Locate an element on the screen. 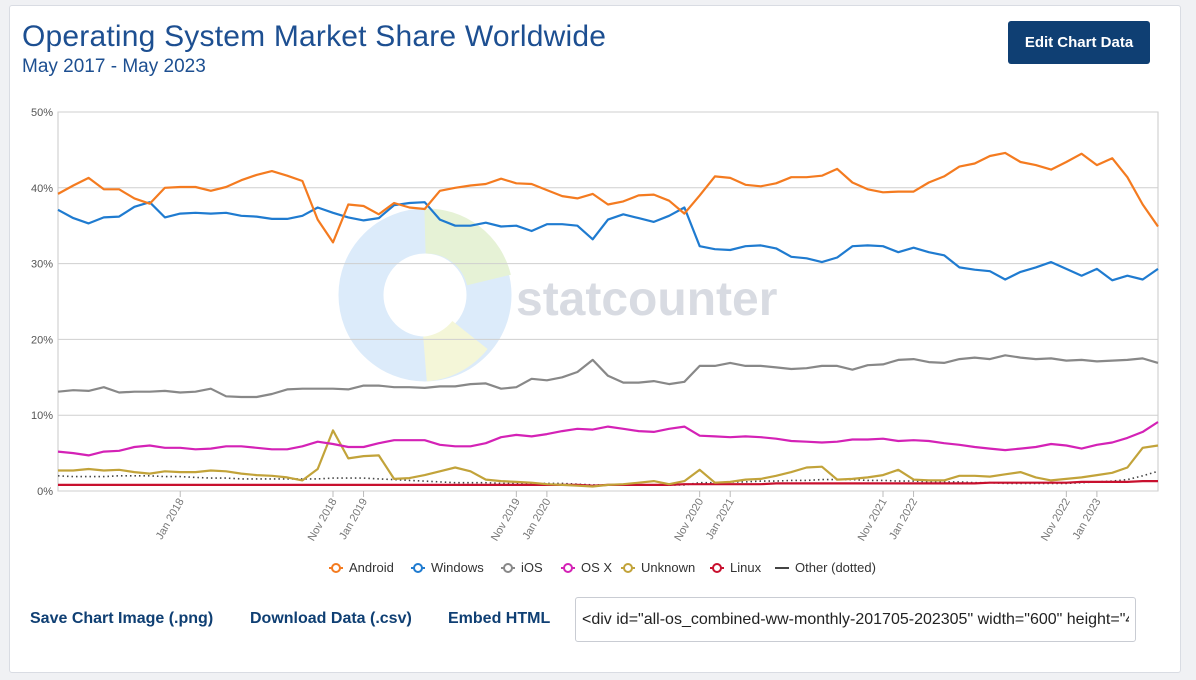 This screenshot has height=680, width=1196. series-line-unknown is located at coordinates (608, 458).